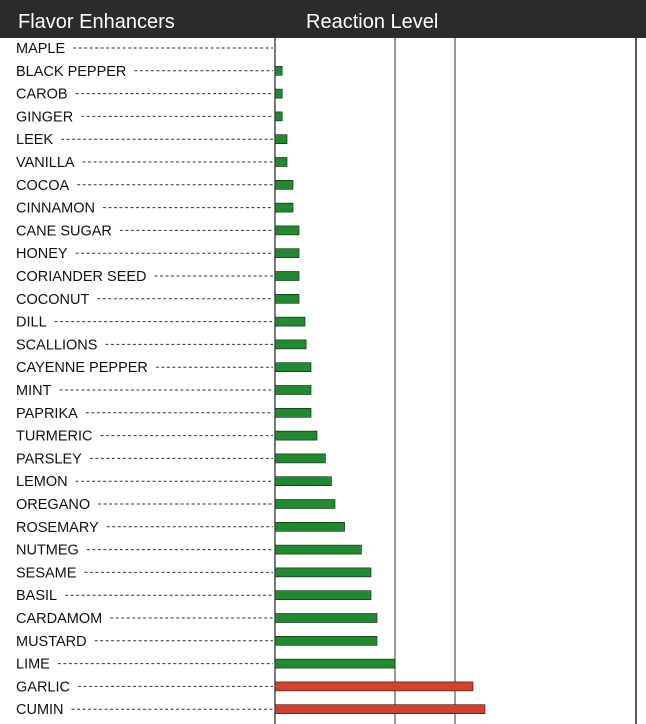  Describe the element at coordinates (296, 435) in the screenshot. I see `bar-turmeric` at that location.